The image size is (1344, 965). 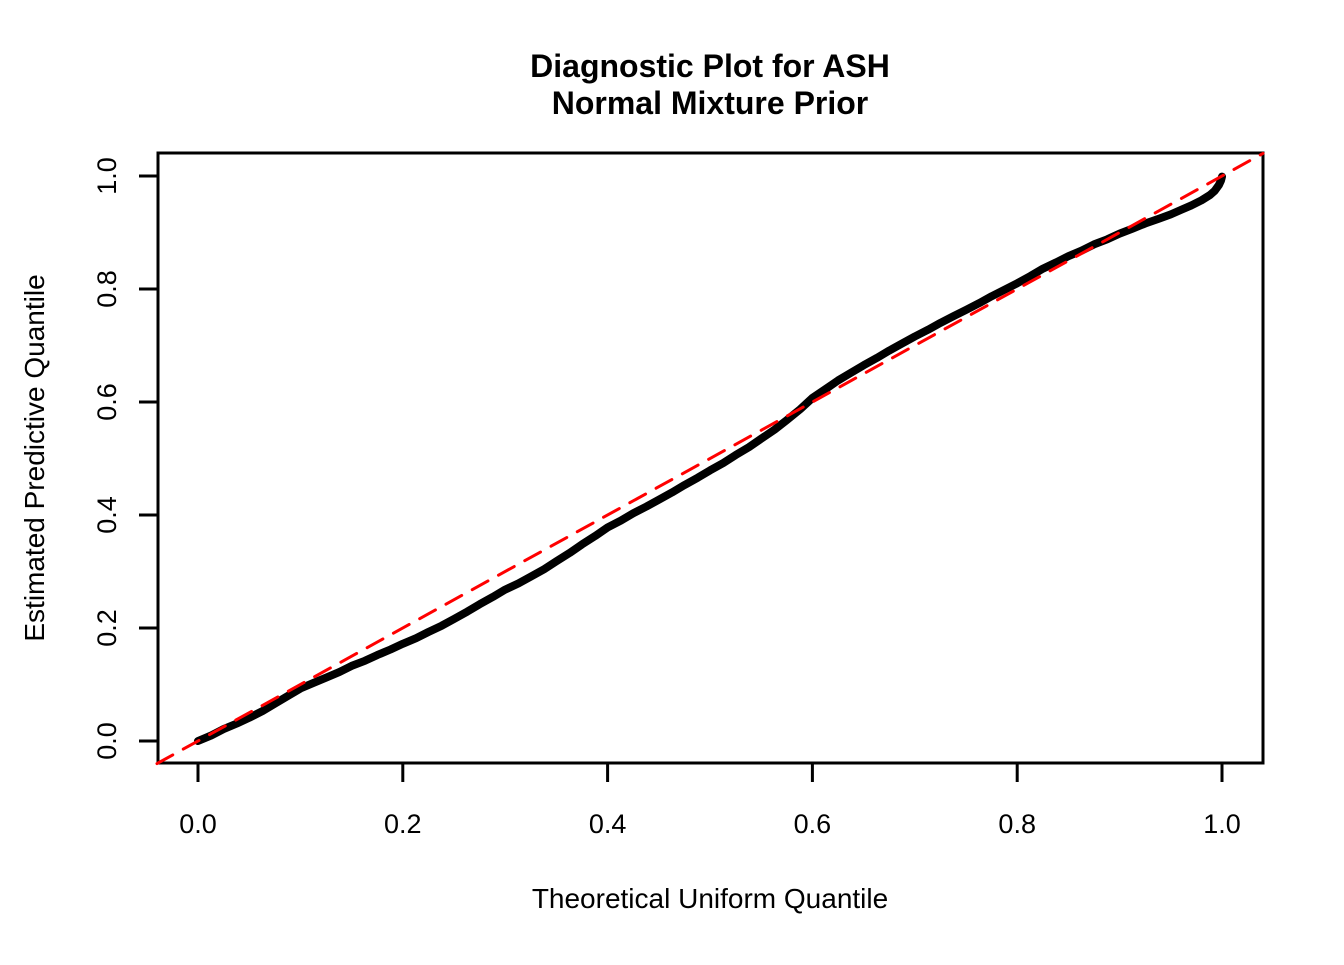 I want to click on y-tick-label: 1.0, so click(x=107, y=176).